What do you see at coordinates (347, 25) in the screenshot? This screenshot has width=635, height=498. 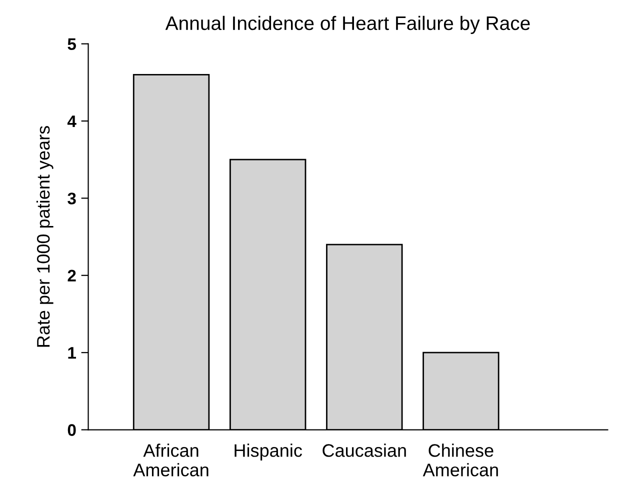 I see `chart-title: Annual Incidence of Heart Failure by Race` at bounding box center [347, 25].